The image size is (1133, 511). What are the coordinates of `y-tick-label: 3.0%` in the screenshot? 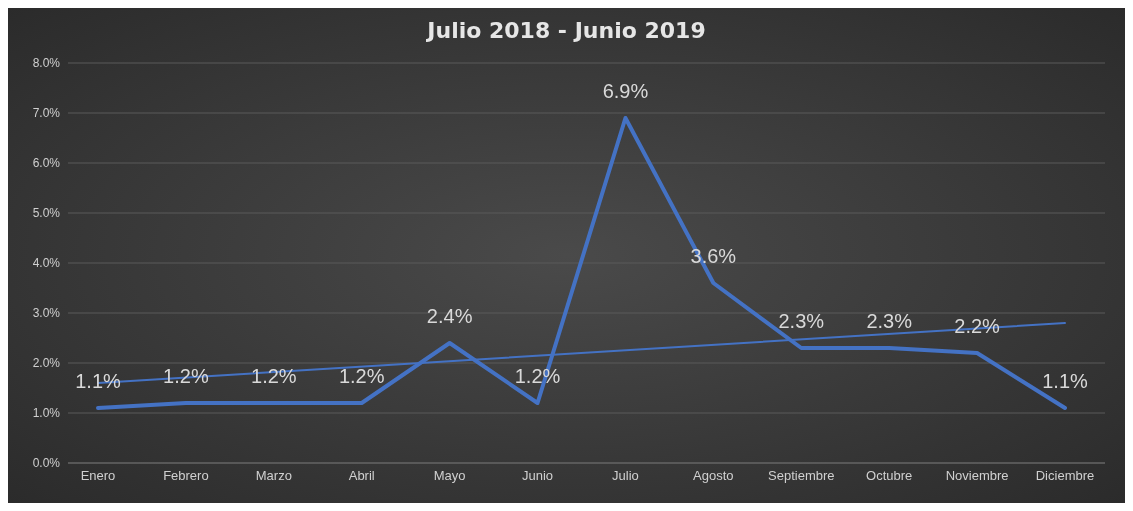 It's located at (46, 313).